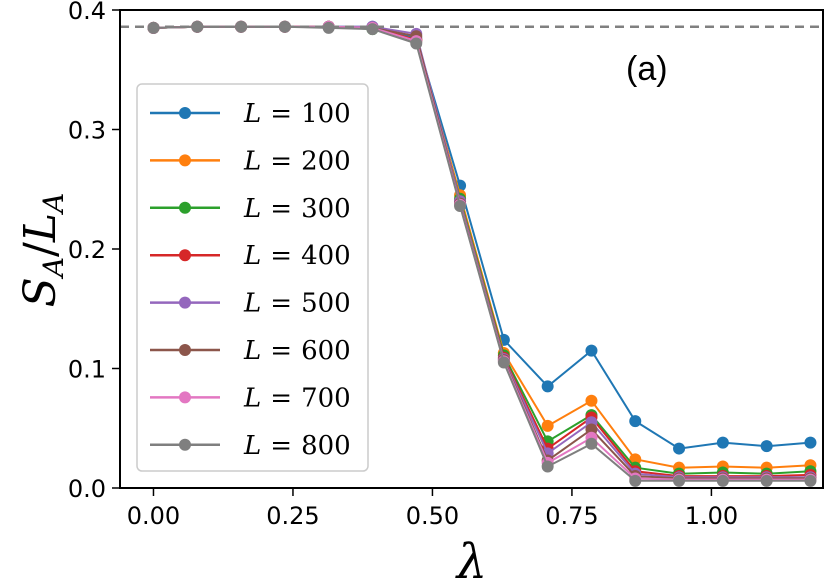 The height and width of the screenshot is (588, 831). What do you see at coordinates (87, 131) in the screenshot?
I see `y-tick-label-3: 0.3` at bounding box center [87, 131].